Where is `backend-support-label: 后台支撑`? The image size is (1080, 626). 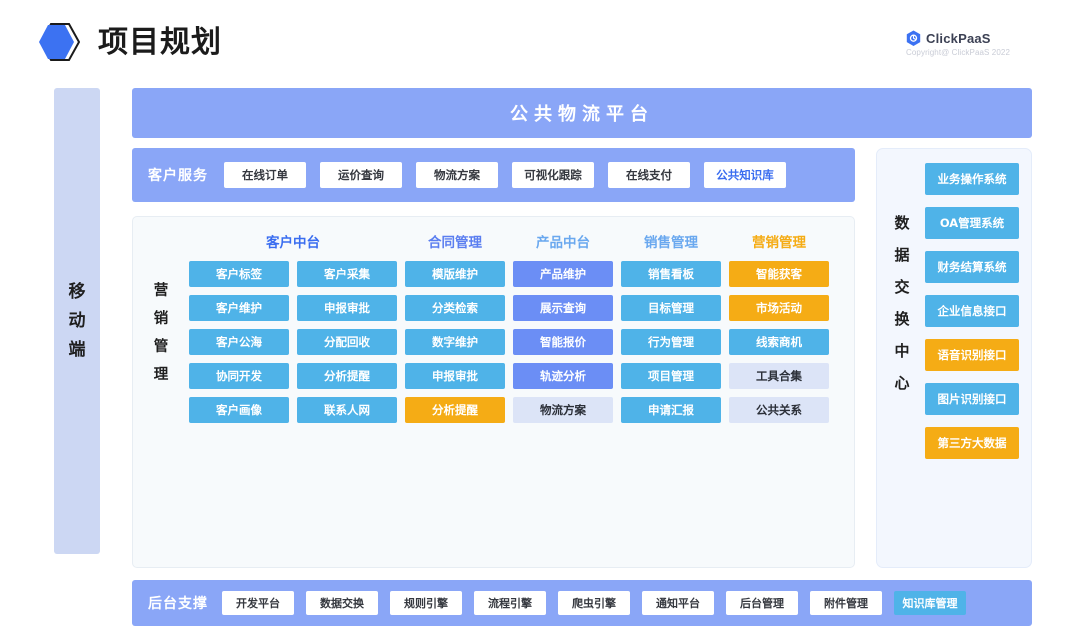
backend-support-label: 后台支撑 is located at coordinates (178, 604).